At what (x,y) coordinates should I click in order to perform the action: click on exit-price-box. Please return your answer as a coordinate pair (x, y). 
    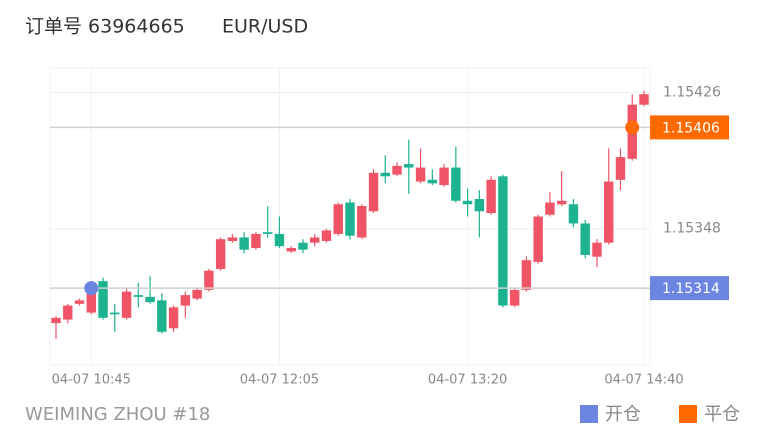
    Looking at the image, I should click on (689, 127).